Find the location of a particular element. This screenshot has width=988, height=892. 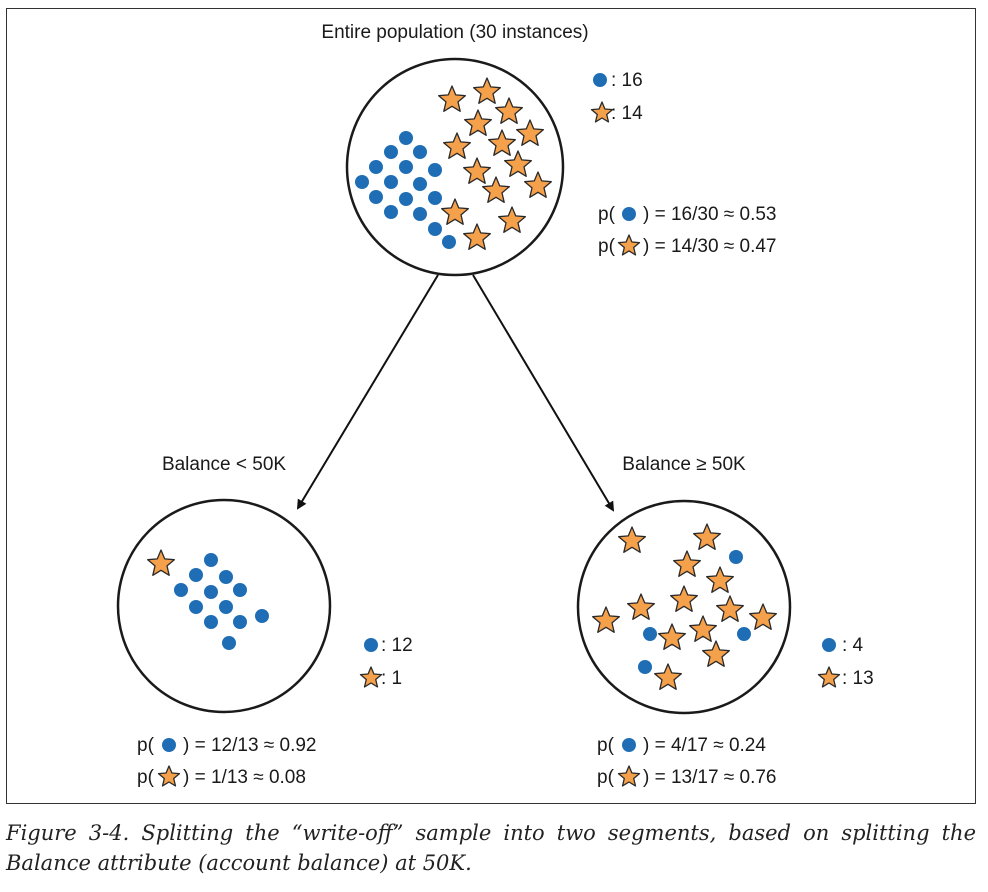

left-node-markers is located at coordinates (208, 599).